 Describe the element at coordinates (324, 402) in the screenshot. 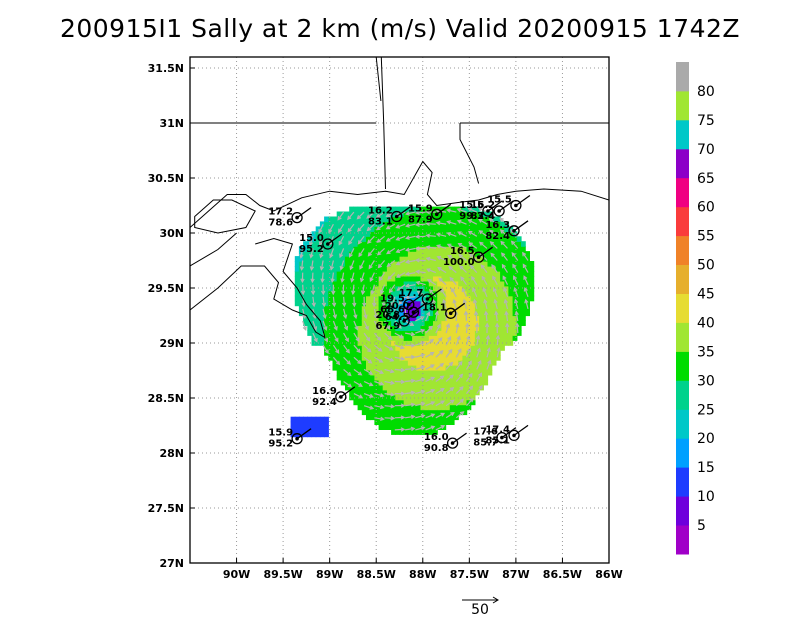

I see `observation-pressure: 92.4` at that location.